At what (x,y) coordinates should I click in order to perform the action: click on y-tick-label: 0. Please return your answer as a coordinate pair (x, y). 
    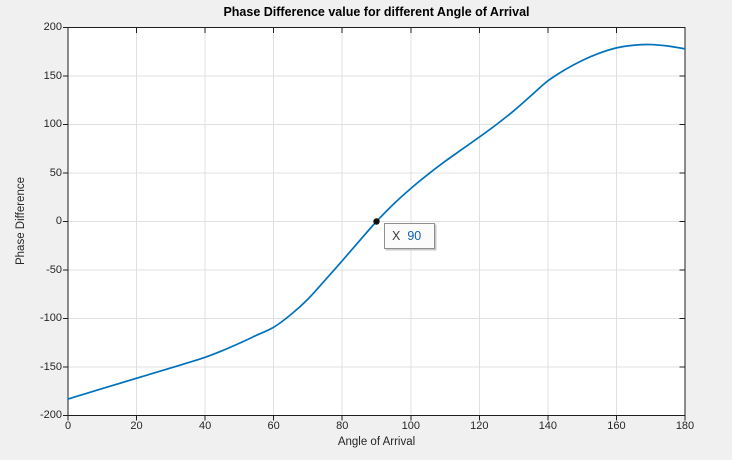
    Looking at the image, I should click on (58, 221).